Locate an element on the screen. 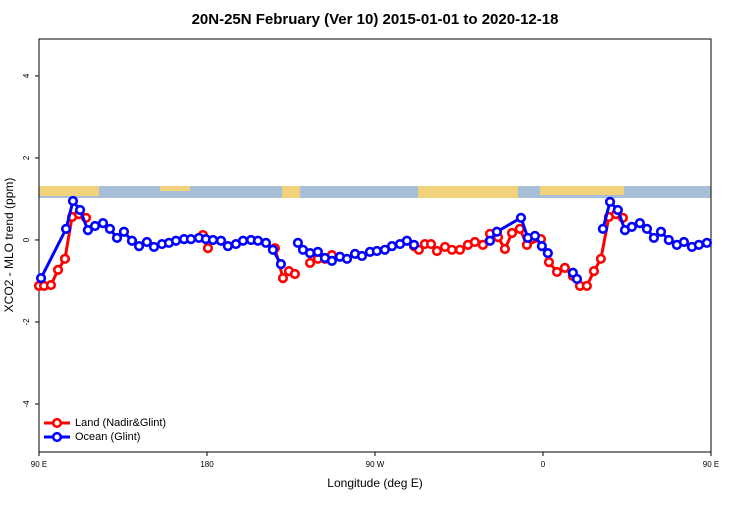 The width and height of the screenshot is (750, 505). y-tick-label: 2 is located at coordinates (26, 157).